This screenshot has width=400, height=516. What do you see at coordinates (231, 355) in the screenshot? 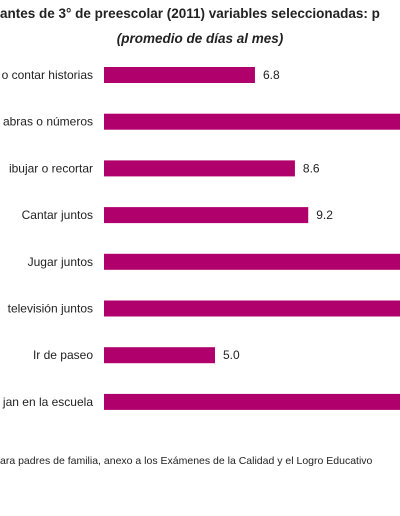
I see `value-label: 5.0` at bounding box center [231, 355].